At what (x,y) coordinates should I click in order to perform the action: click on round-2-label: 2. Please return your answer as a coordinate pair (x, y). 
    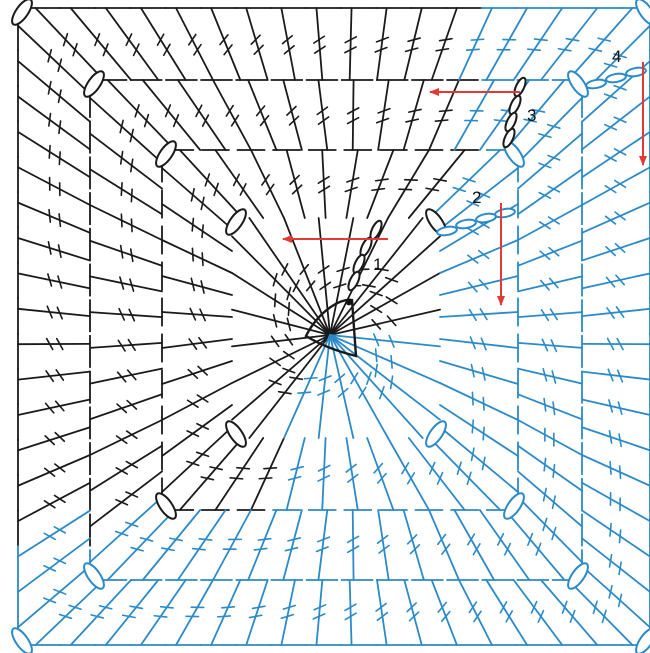
    Looking at the image, I should click on (476, 197).